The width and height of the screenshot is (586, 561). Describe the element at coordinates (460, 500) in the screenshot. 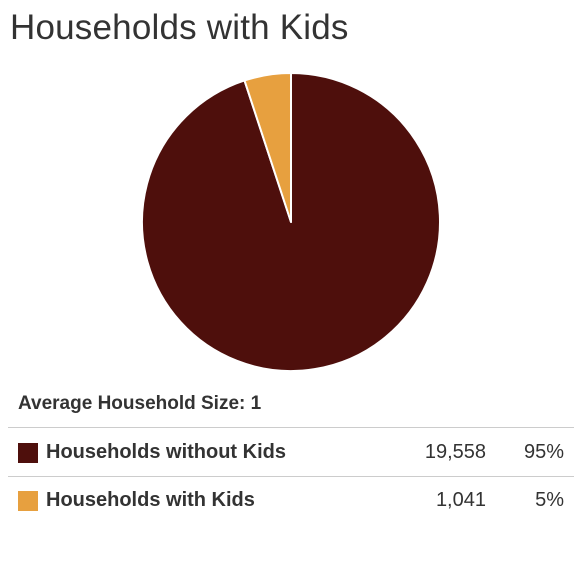

I see `legend-count: 1,041` at that location.